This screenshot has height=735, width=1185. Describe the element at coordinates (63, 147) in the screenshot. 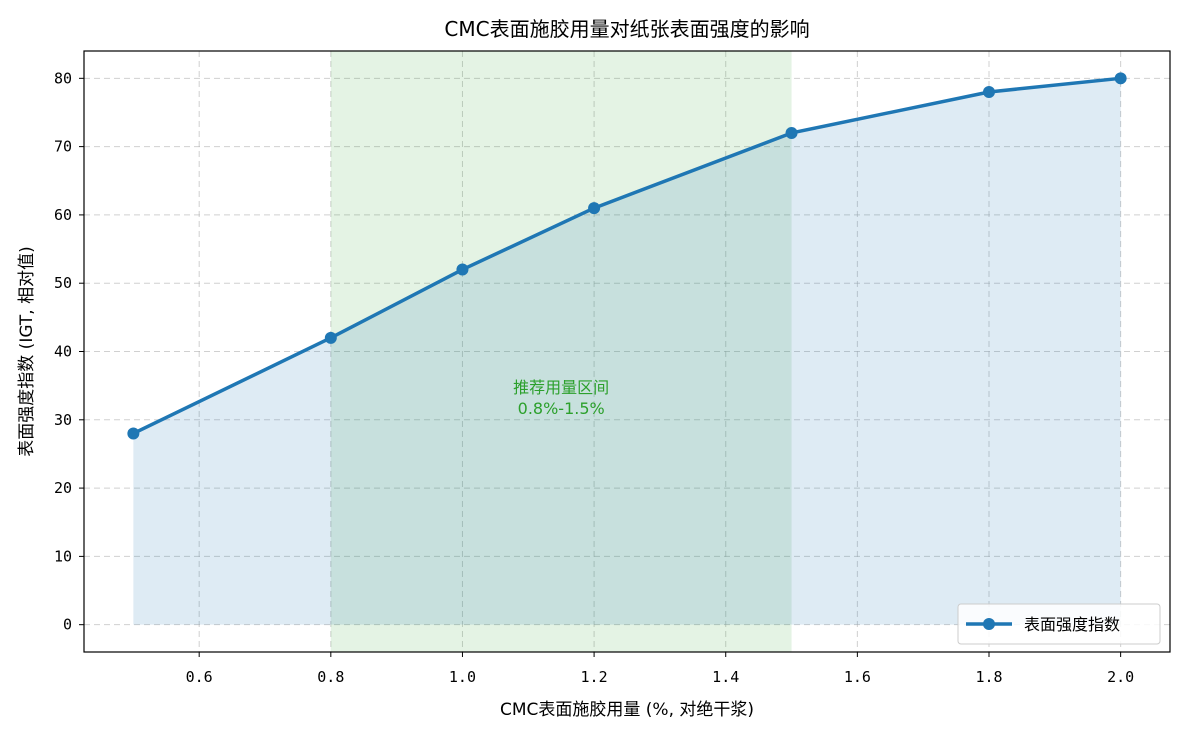

I see `y-tick-label: 70` at that location.